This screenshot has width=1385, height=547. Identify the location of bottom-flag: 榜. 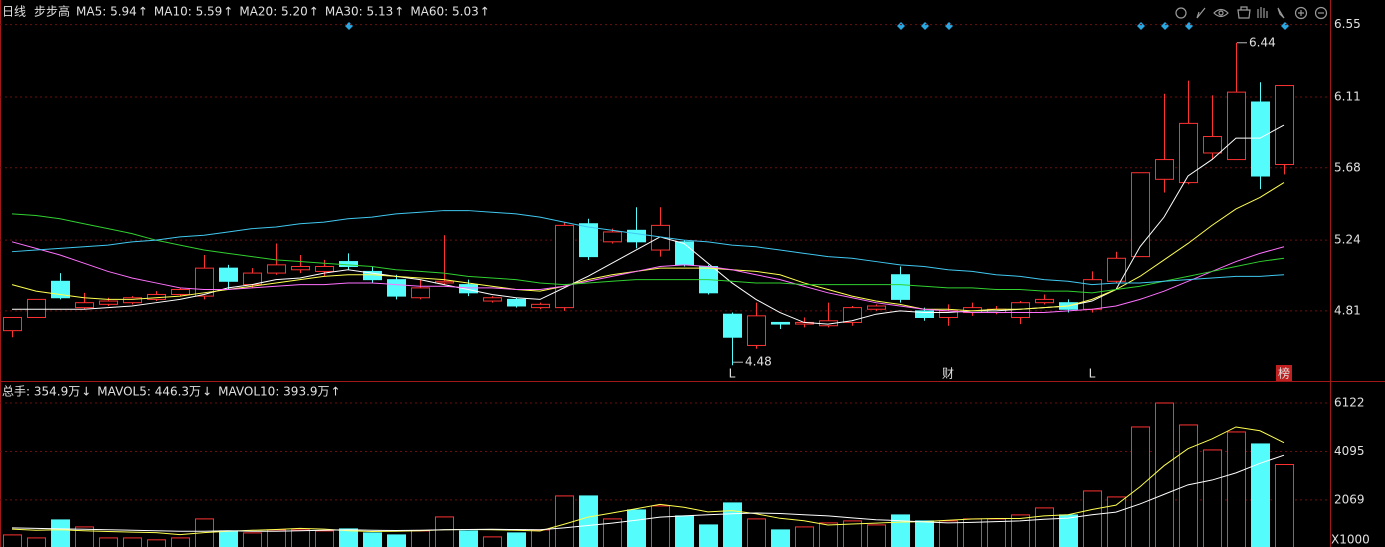
(1284, 373).